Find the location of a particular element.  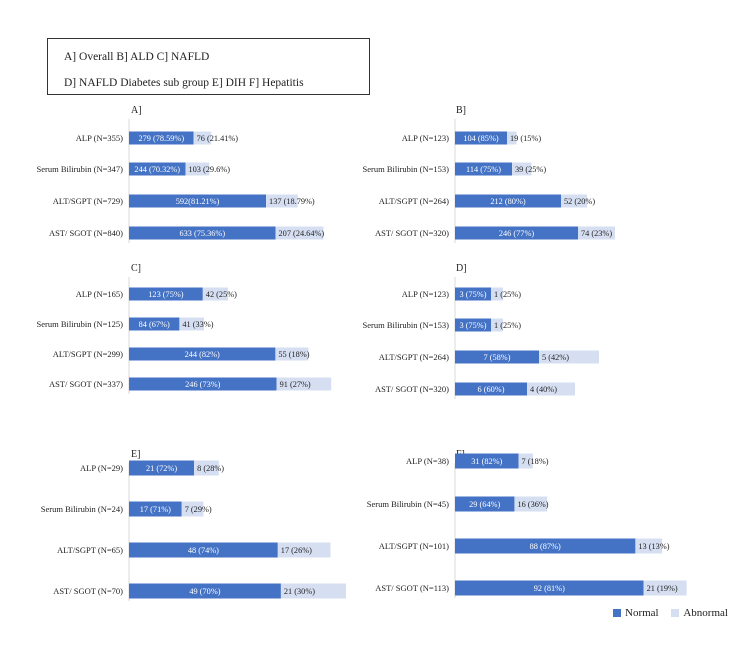

panel-c-label-abnormal: 91 (27%) is located at coordinates (295, 384).